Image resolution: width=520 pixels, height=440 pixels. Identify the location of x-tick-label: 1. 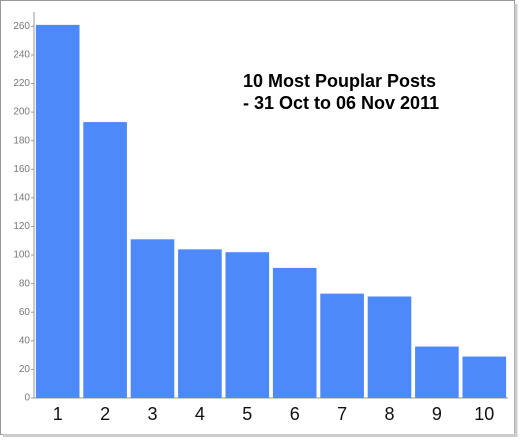
(58, 414).